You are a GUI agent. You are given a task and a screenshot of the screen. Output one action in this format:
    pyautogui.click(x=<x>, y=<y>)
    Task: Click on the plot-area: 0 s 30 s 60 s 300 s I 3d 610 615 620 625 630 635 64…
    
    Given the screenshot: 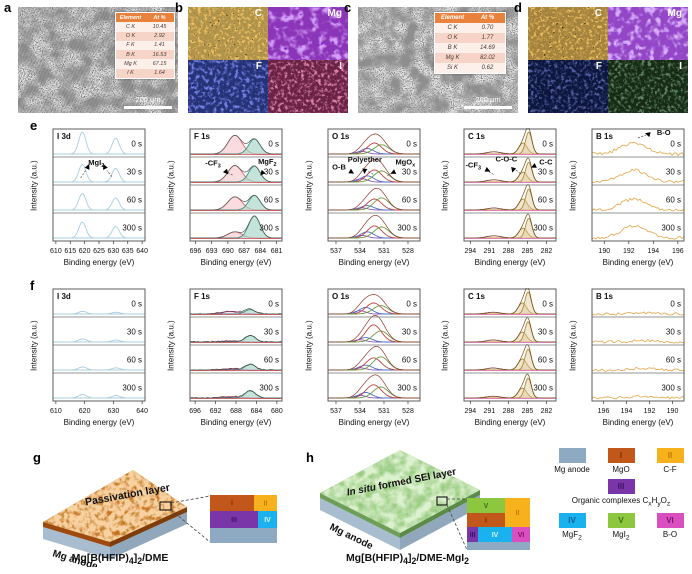 What is the action you would take?
    pyautogui.click(x=96, y=200)
    